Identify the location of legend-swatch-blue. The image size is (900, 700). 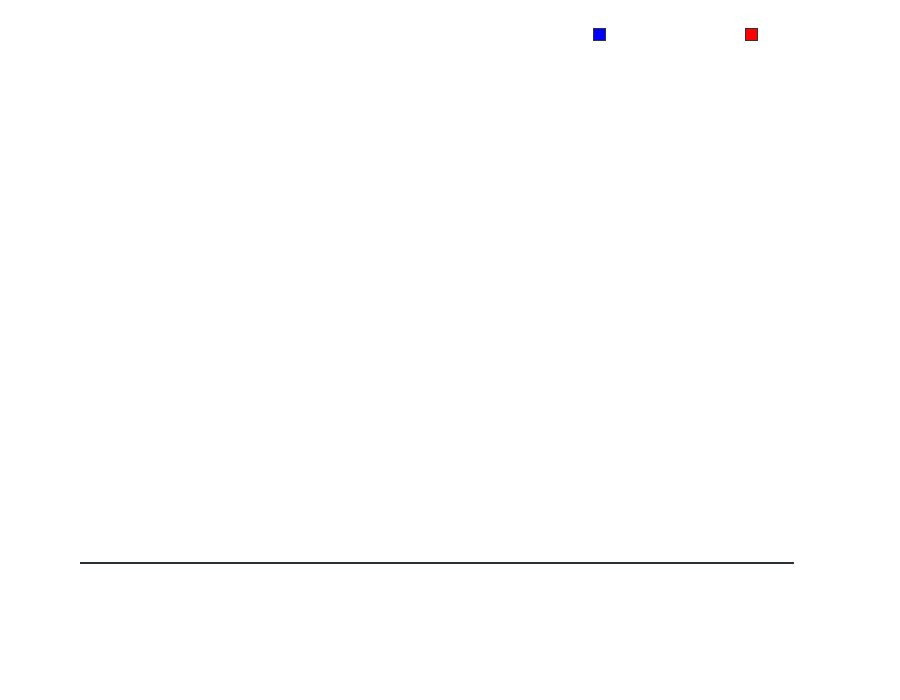
(599, 34).